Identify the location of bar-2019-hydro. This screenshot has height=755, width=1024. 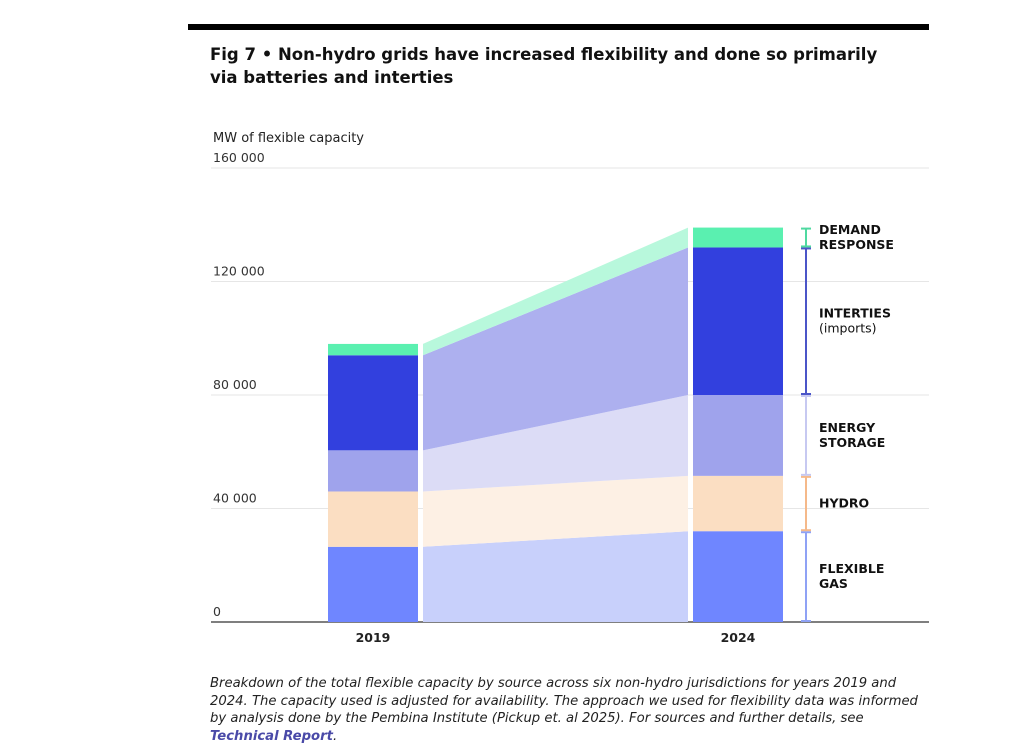
(373, 519).